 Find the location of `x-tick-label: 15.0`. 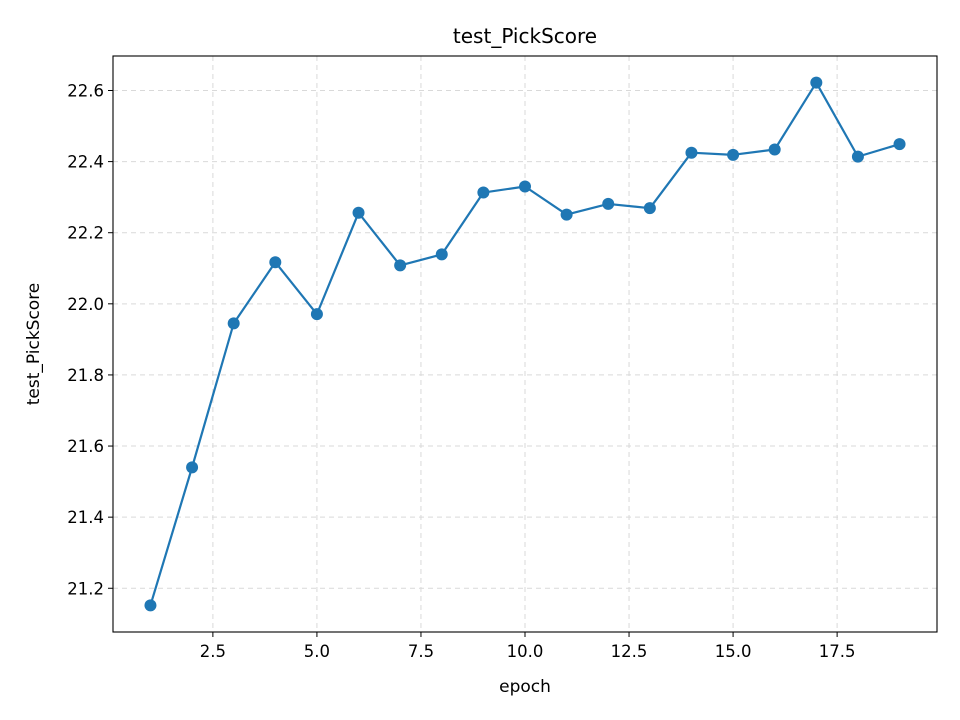

x-tick-label: 15.0 is located at coordinates (733, 651).